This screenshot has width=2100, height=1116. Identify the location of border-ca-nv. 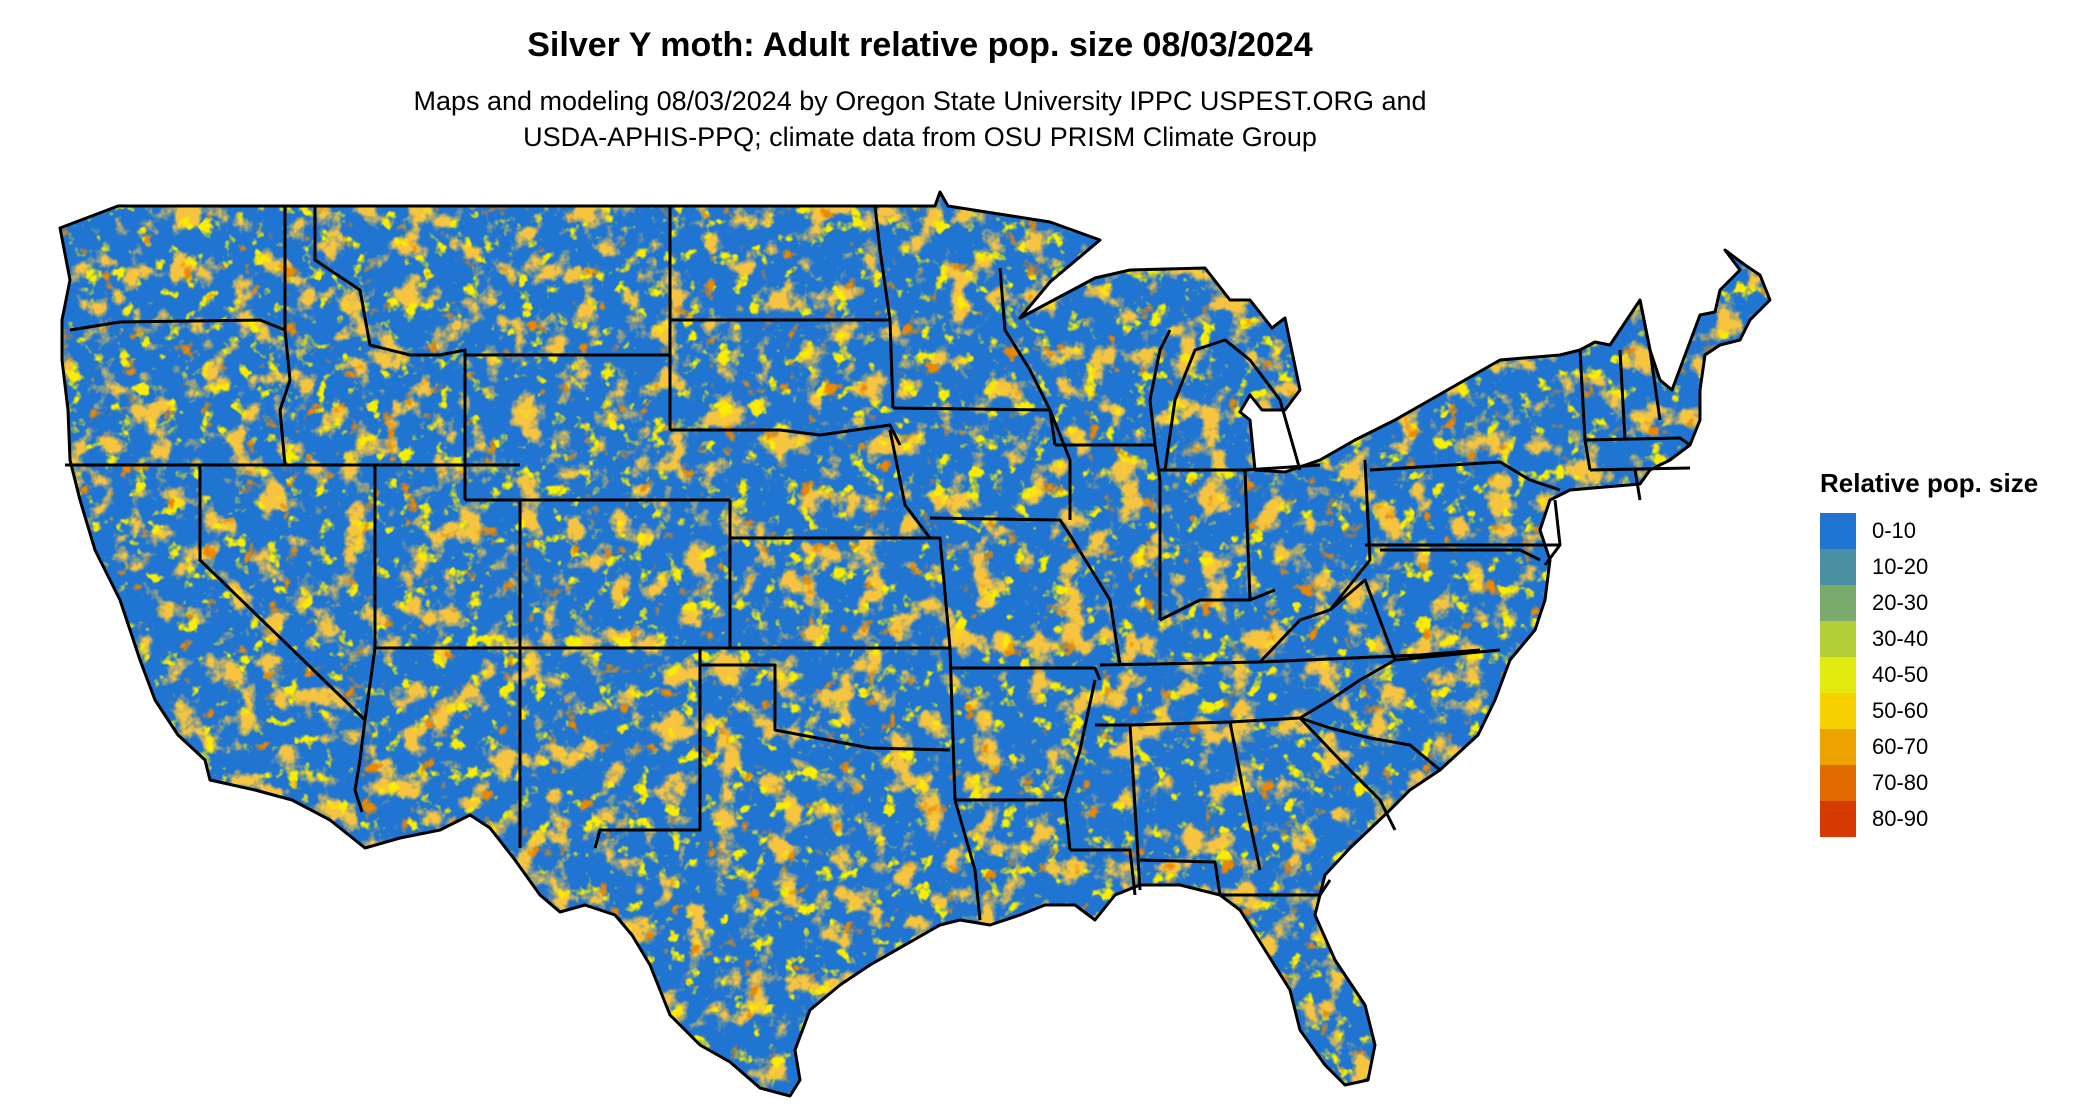
(282, 613).